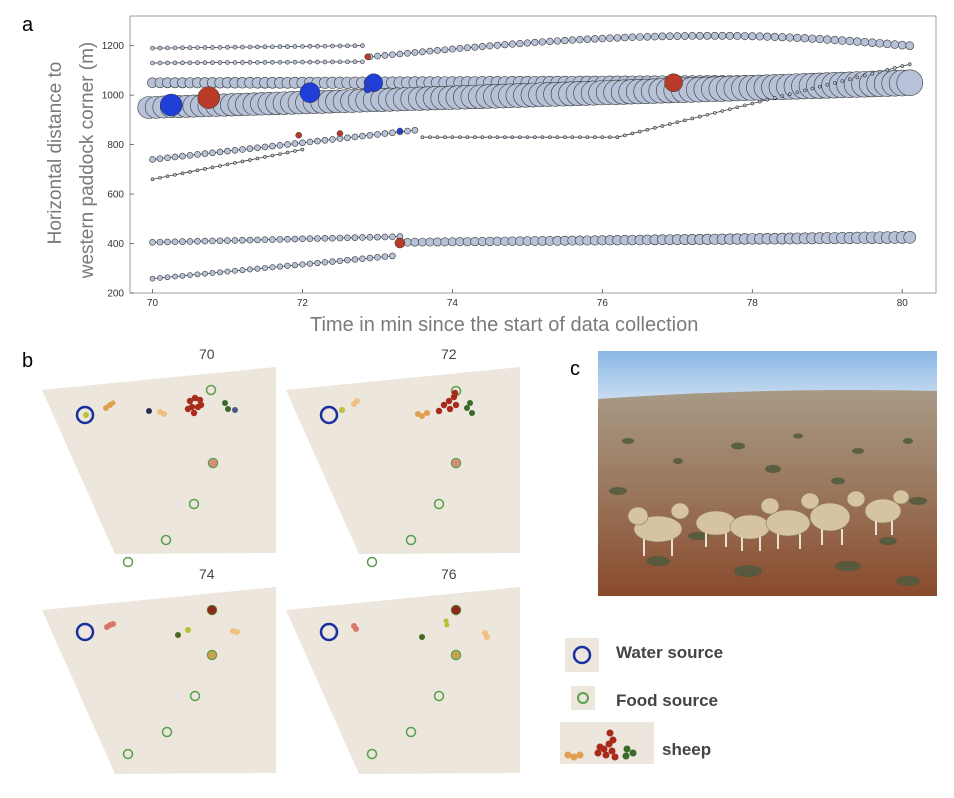 The width and height of the screenshot is (954, 798). I want to click on sheep-group-beige, so click(235, 631).